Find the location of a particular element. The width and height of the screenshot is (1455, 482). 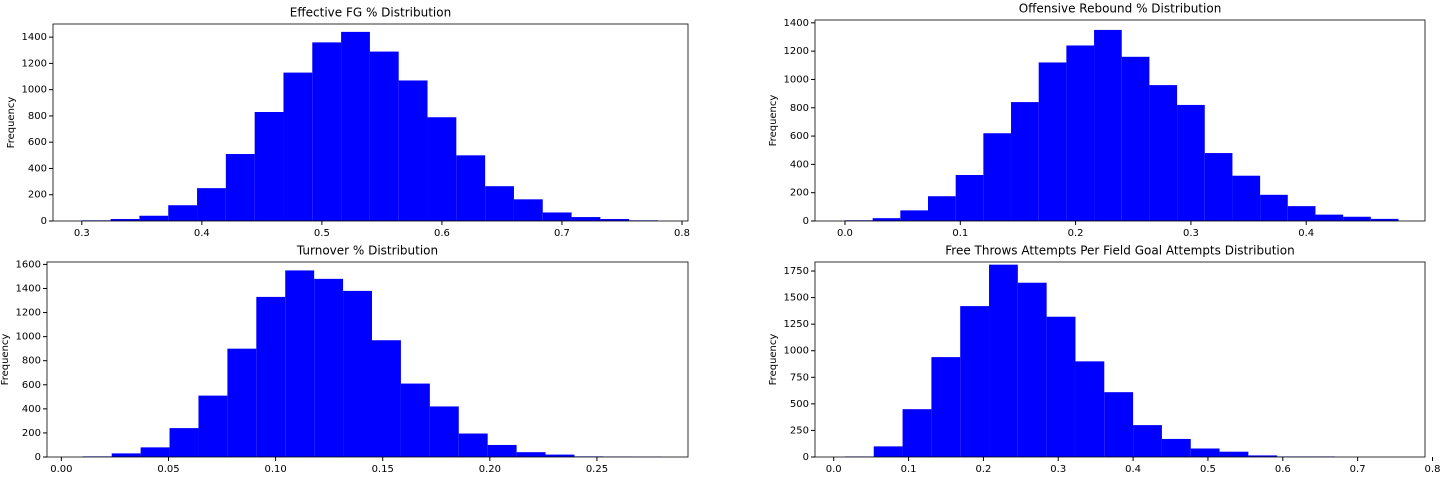

x-tick-label: 0.00 is located at coordinates (61, 469).